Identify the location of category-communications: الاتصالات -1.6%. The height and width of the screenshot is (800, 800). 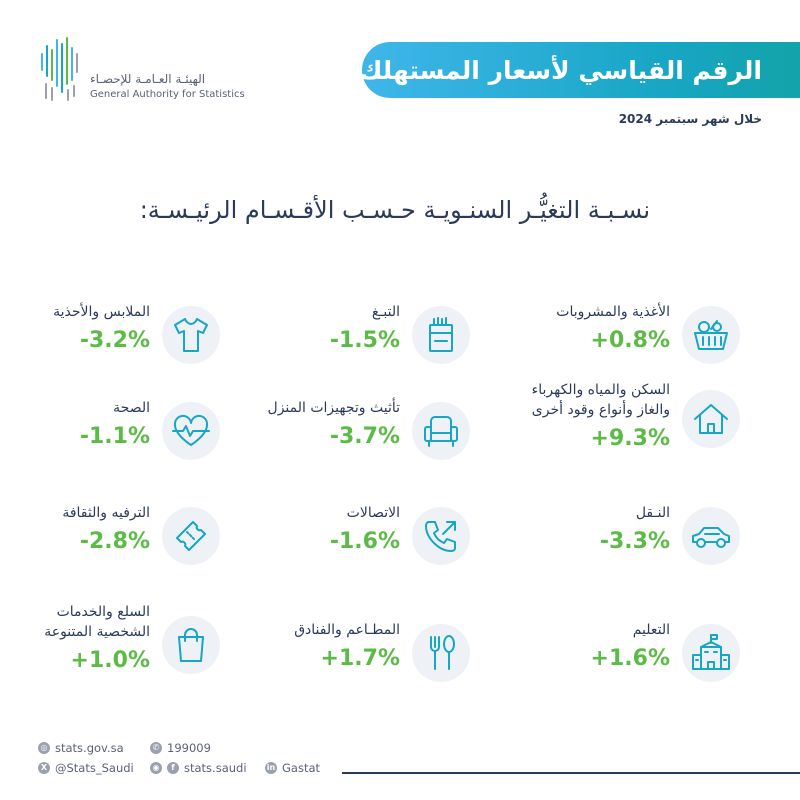
(355, 538).